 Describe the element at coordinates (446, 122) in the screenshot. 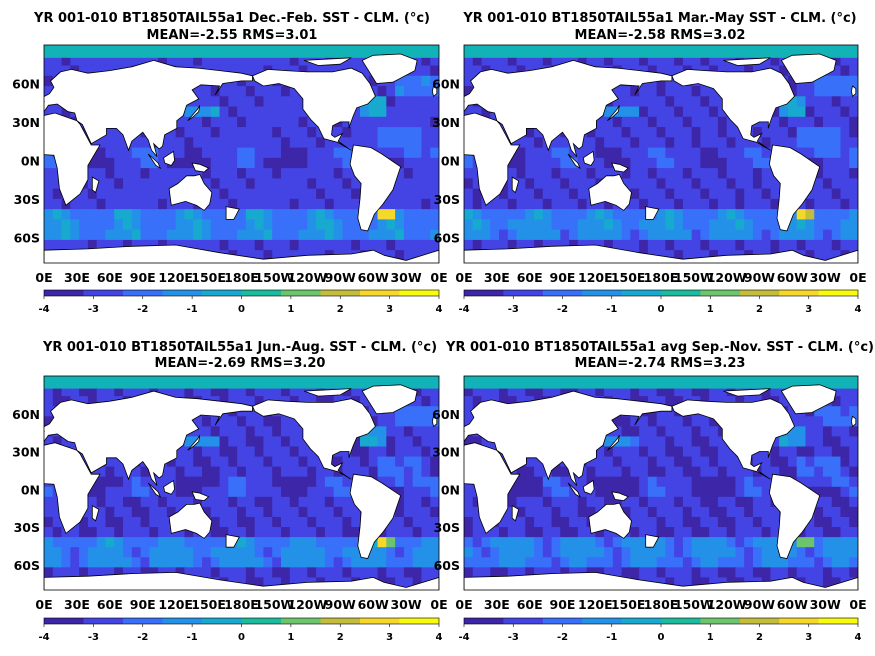

I see `y-tick-label: 30N` at that location.